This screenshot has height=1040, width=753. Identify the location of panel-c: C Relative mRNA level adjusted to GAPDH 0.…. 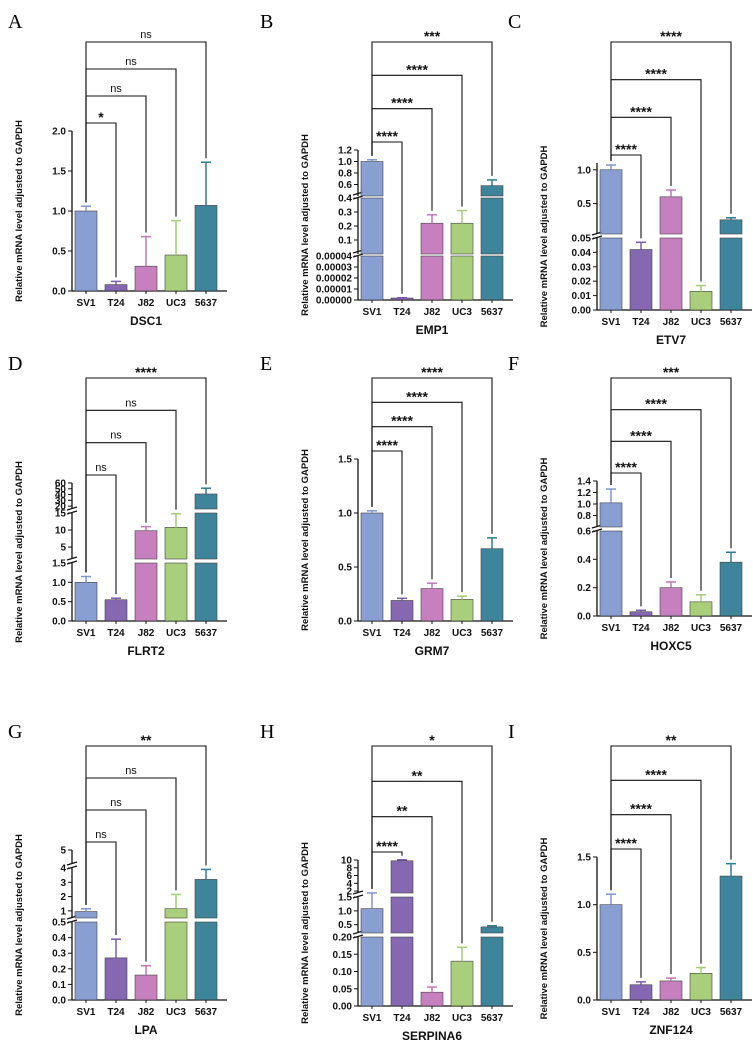
(630, 179).